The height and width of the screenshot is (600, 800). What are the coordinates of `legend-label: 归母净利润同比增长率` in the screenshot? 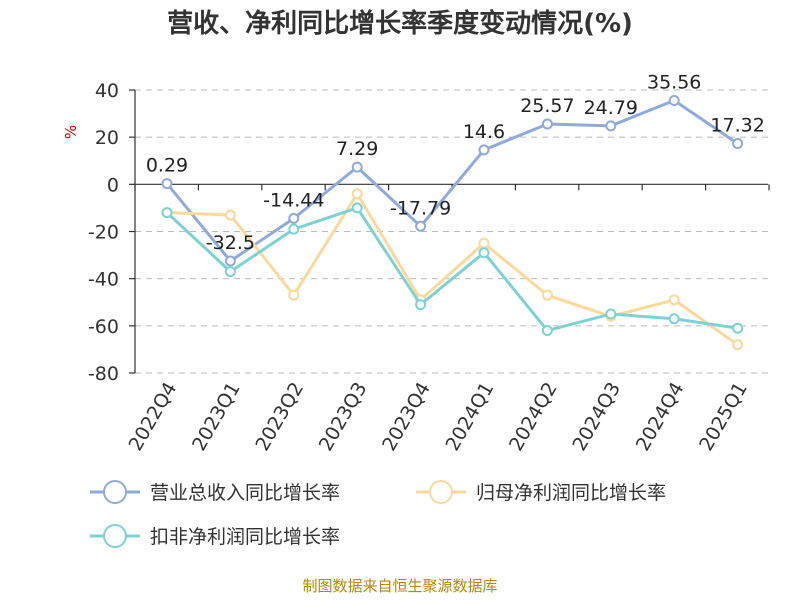 It's located at (571, 493).